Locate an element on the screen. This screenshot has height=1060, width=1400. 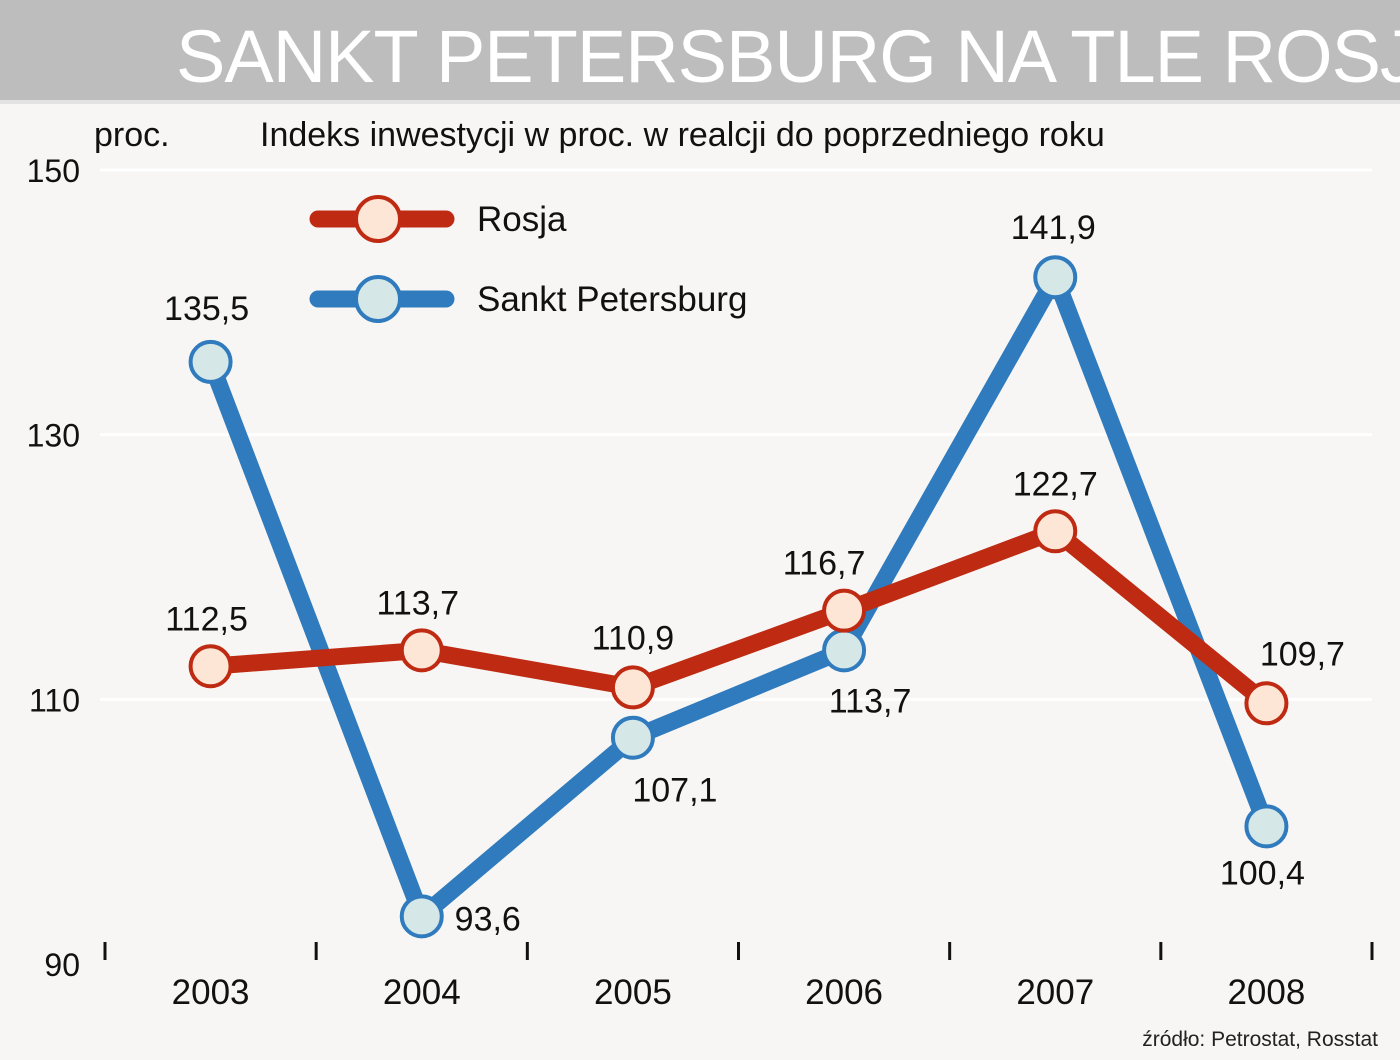
y-axis: 90 110 130 150 is located at coordinates (53, 568).